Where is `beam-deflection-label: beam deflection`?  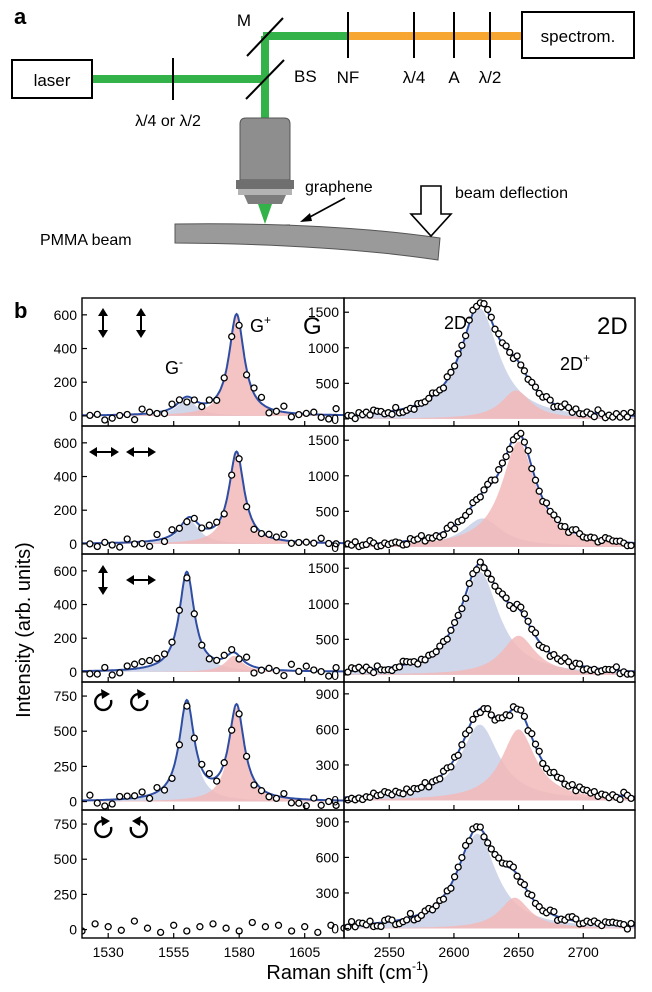
beam-deflection-label: beam deflection is located at coordinates (511, 193).